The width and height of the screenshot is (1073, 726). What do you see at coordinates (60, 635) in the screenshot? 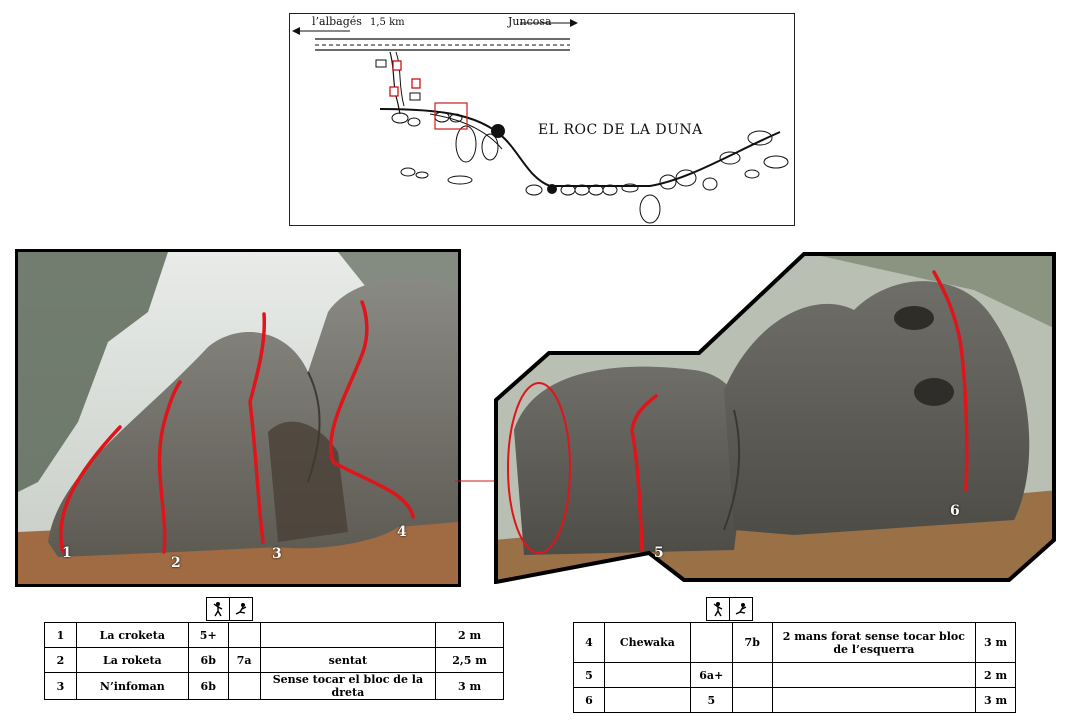
I see `route-number: 1` at bounding box center [60, 635].